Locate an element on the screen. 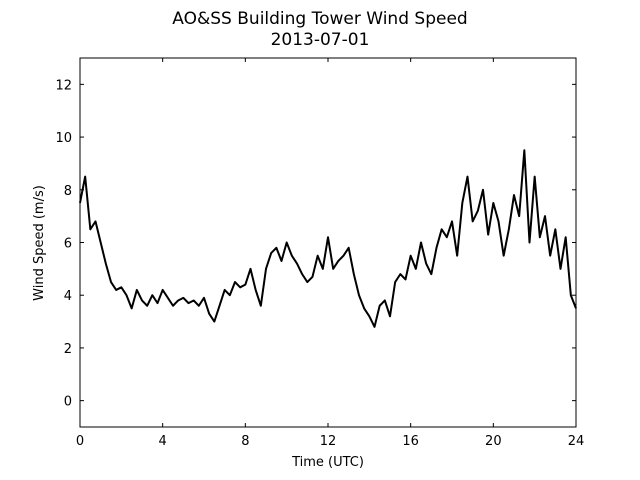 The image size is (640, 480). chart-title: AO&SS Building Tower Wind Speed is located at coordinates (319, 19).